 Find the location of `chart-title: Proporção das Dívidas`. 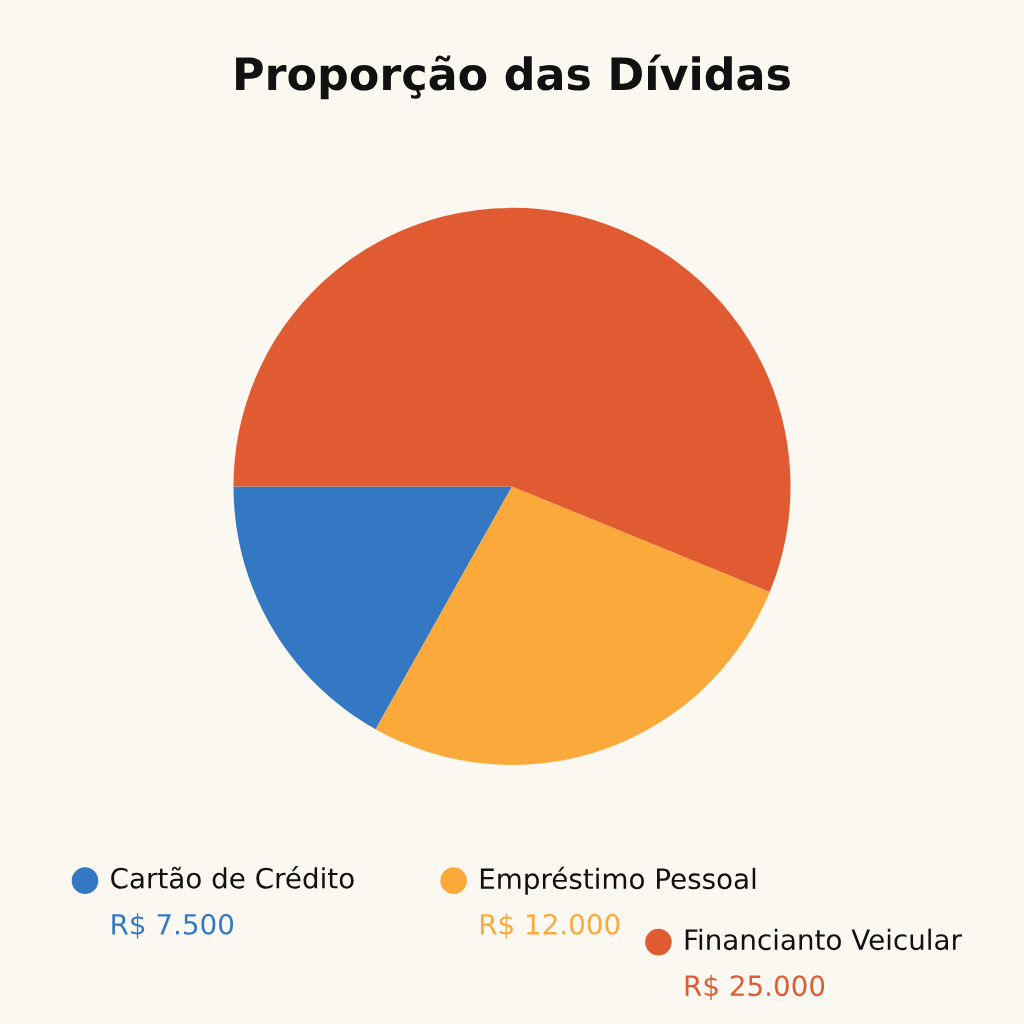

chart-title: Proporção das Dívidas is located at coordinates (513, 77).